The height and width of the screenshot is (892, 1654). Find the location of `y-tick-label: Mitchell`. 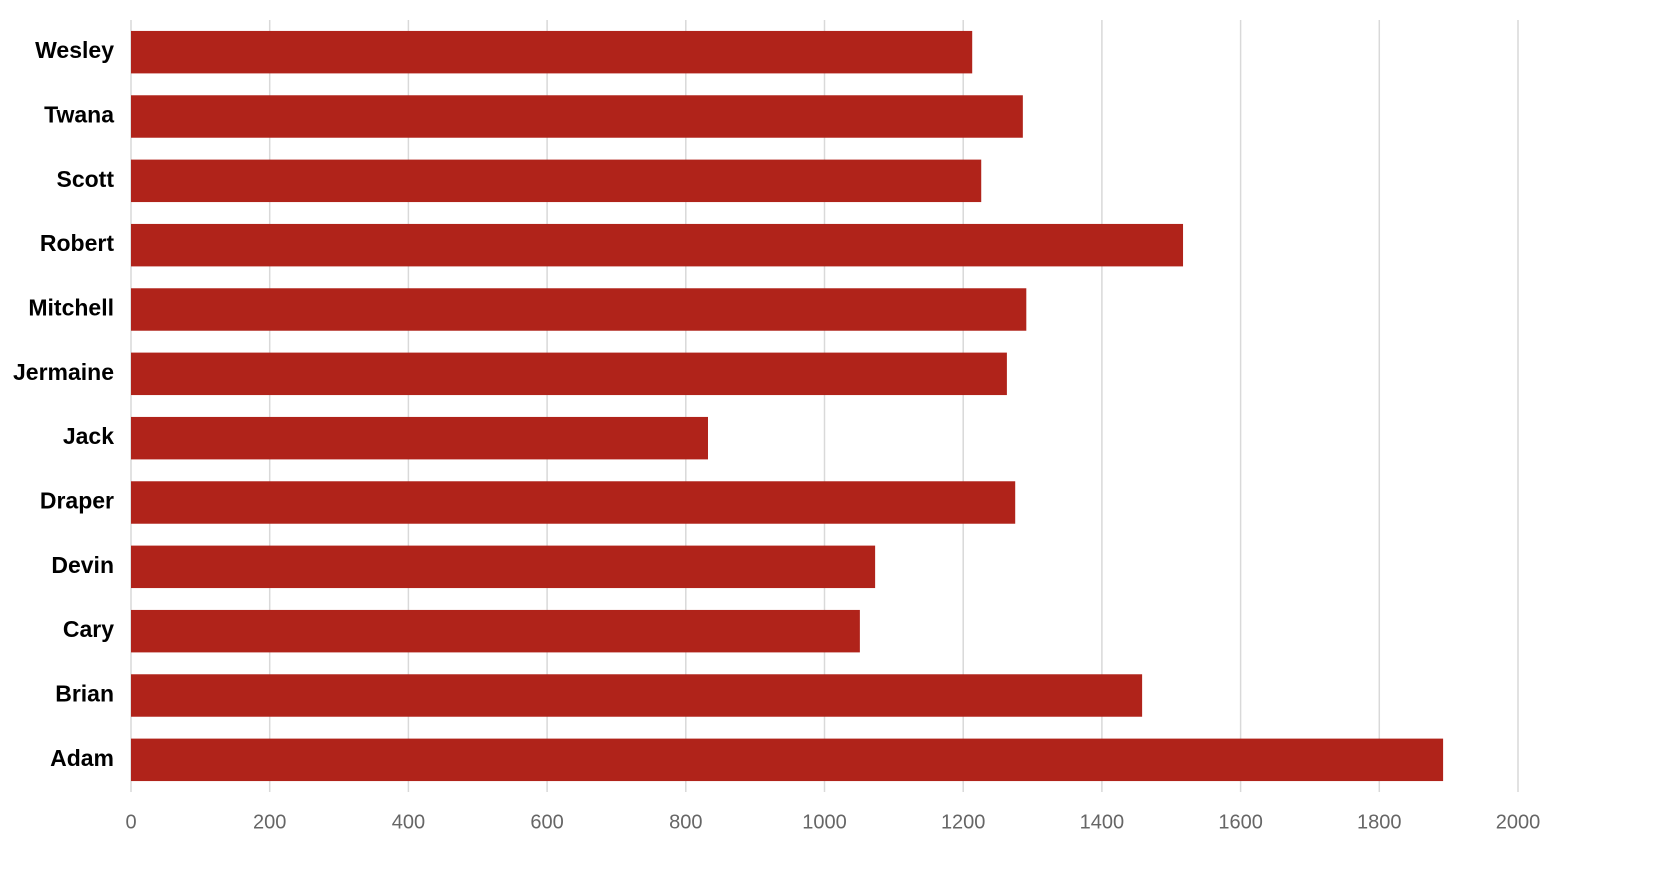

y-tick-label: Mitchell is located at coordinates (71, 308).